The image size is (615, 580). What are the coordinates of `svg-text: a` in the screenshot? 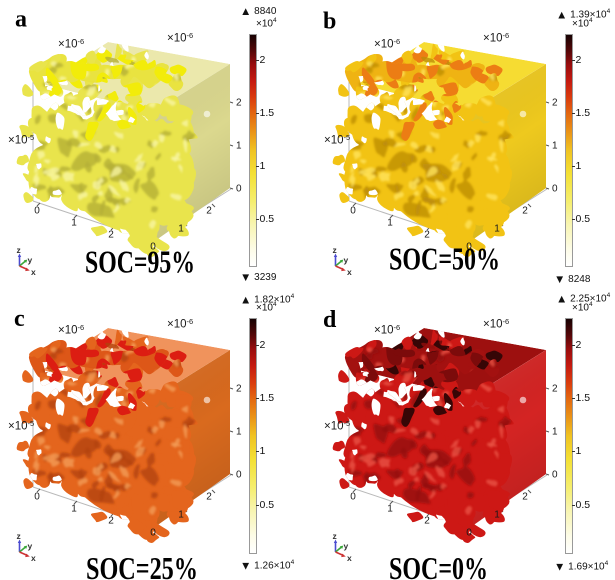 It's located at (21, 20).